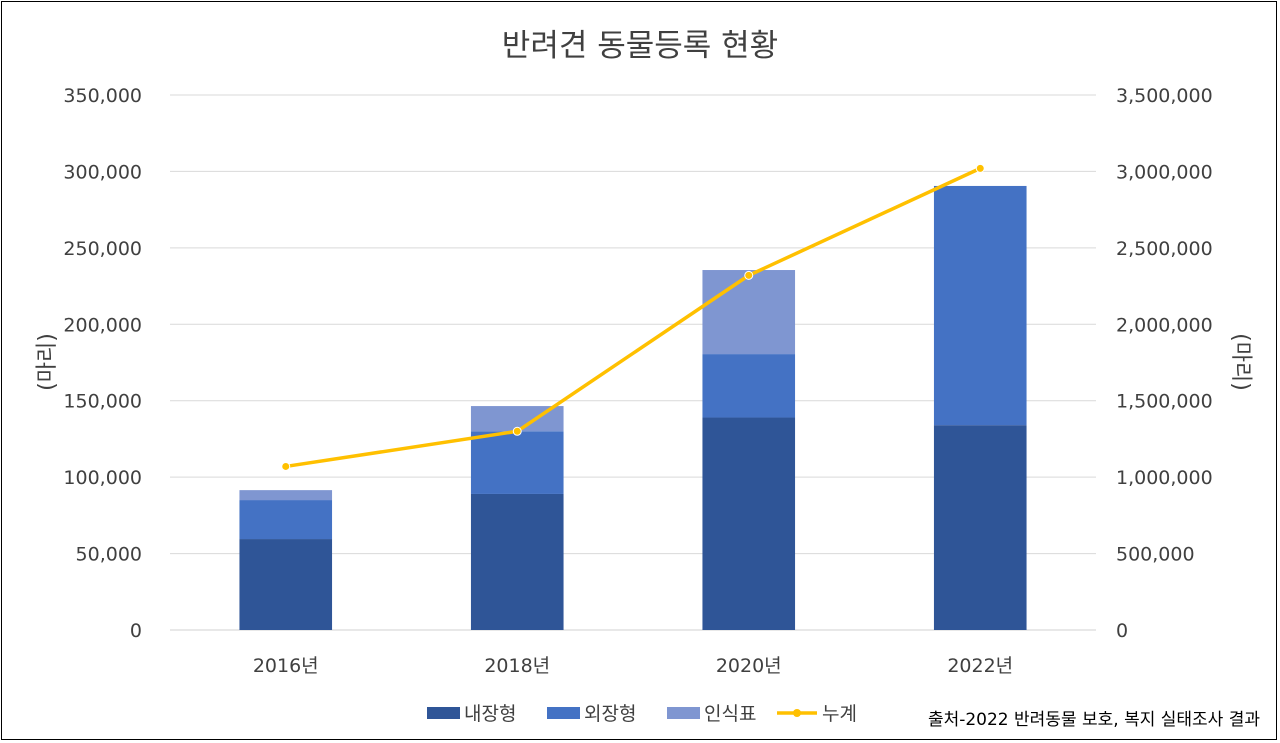  What do you see at coordinates (980, 666) in the screenshot?
I see `x-tick-label: 2022년` at bounding box center [980, 666].